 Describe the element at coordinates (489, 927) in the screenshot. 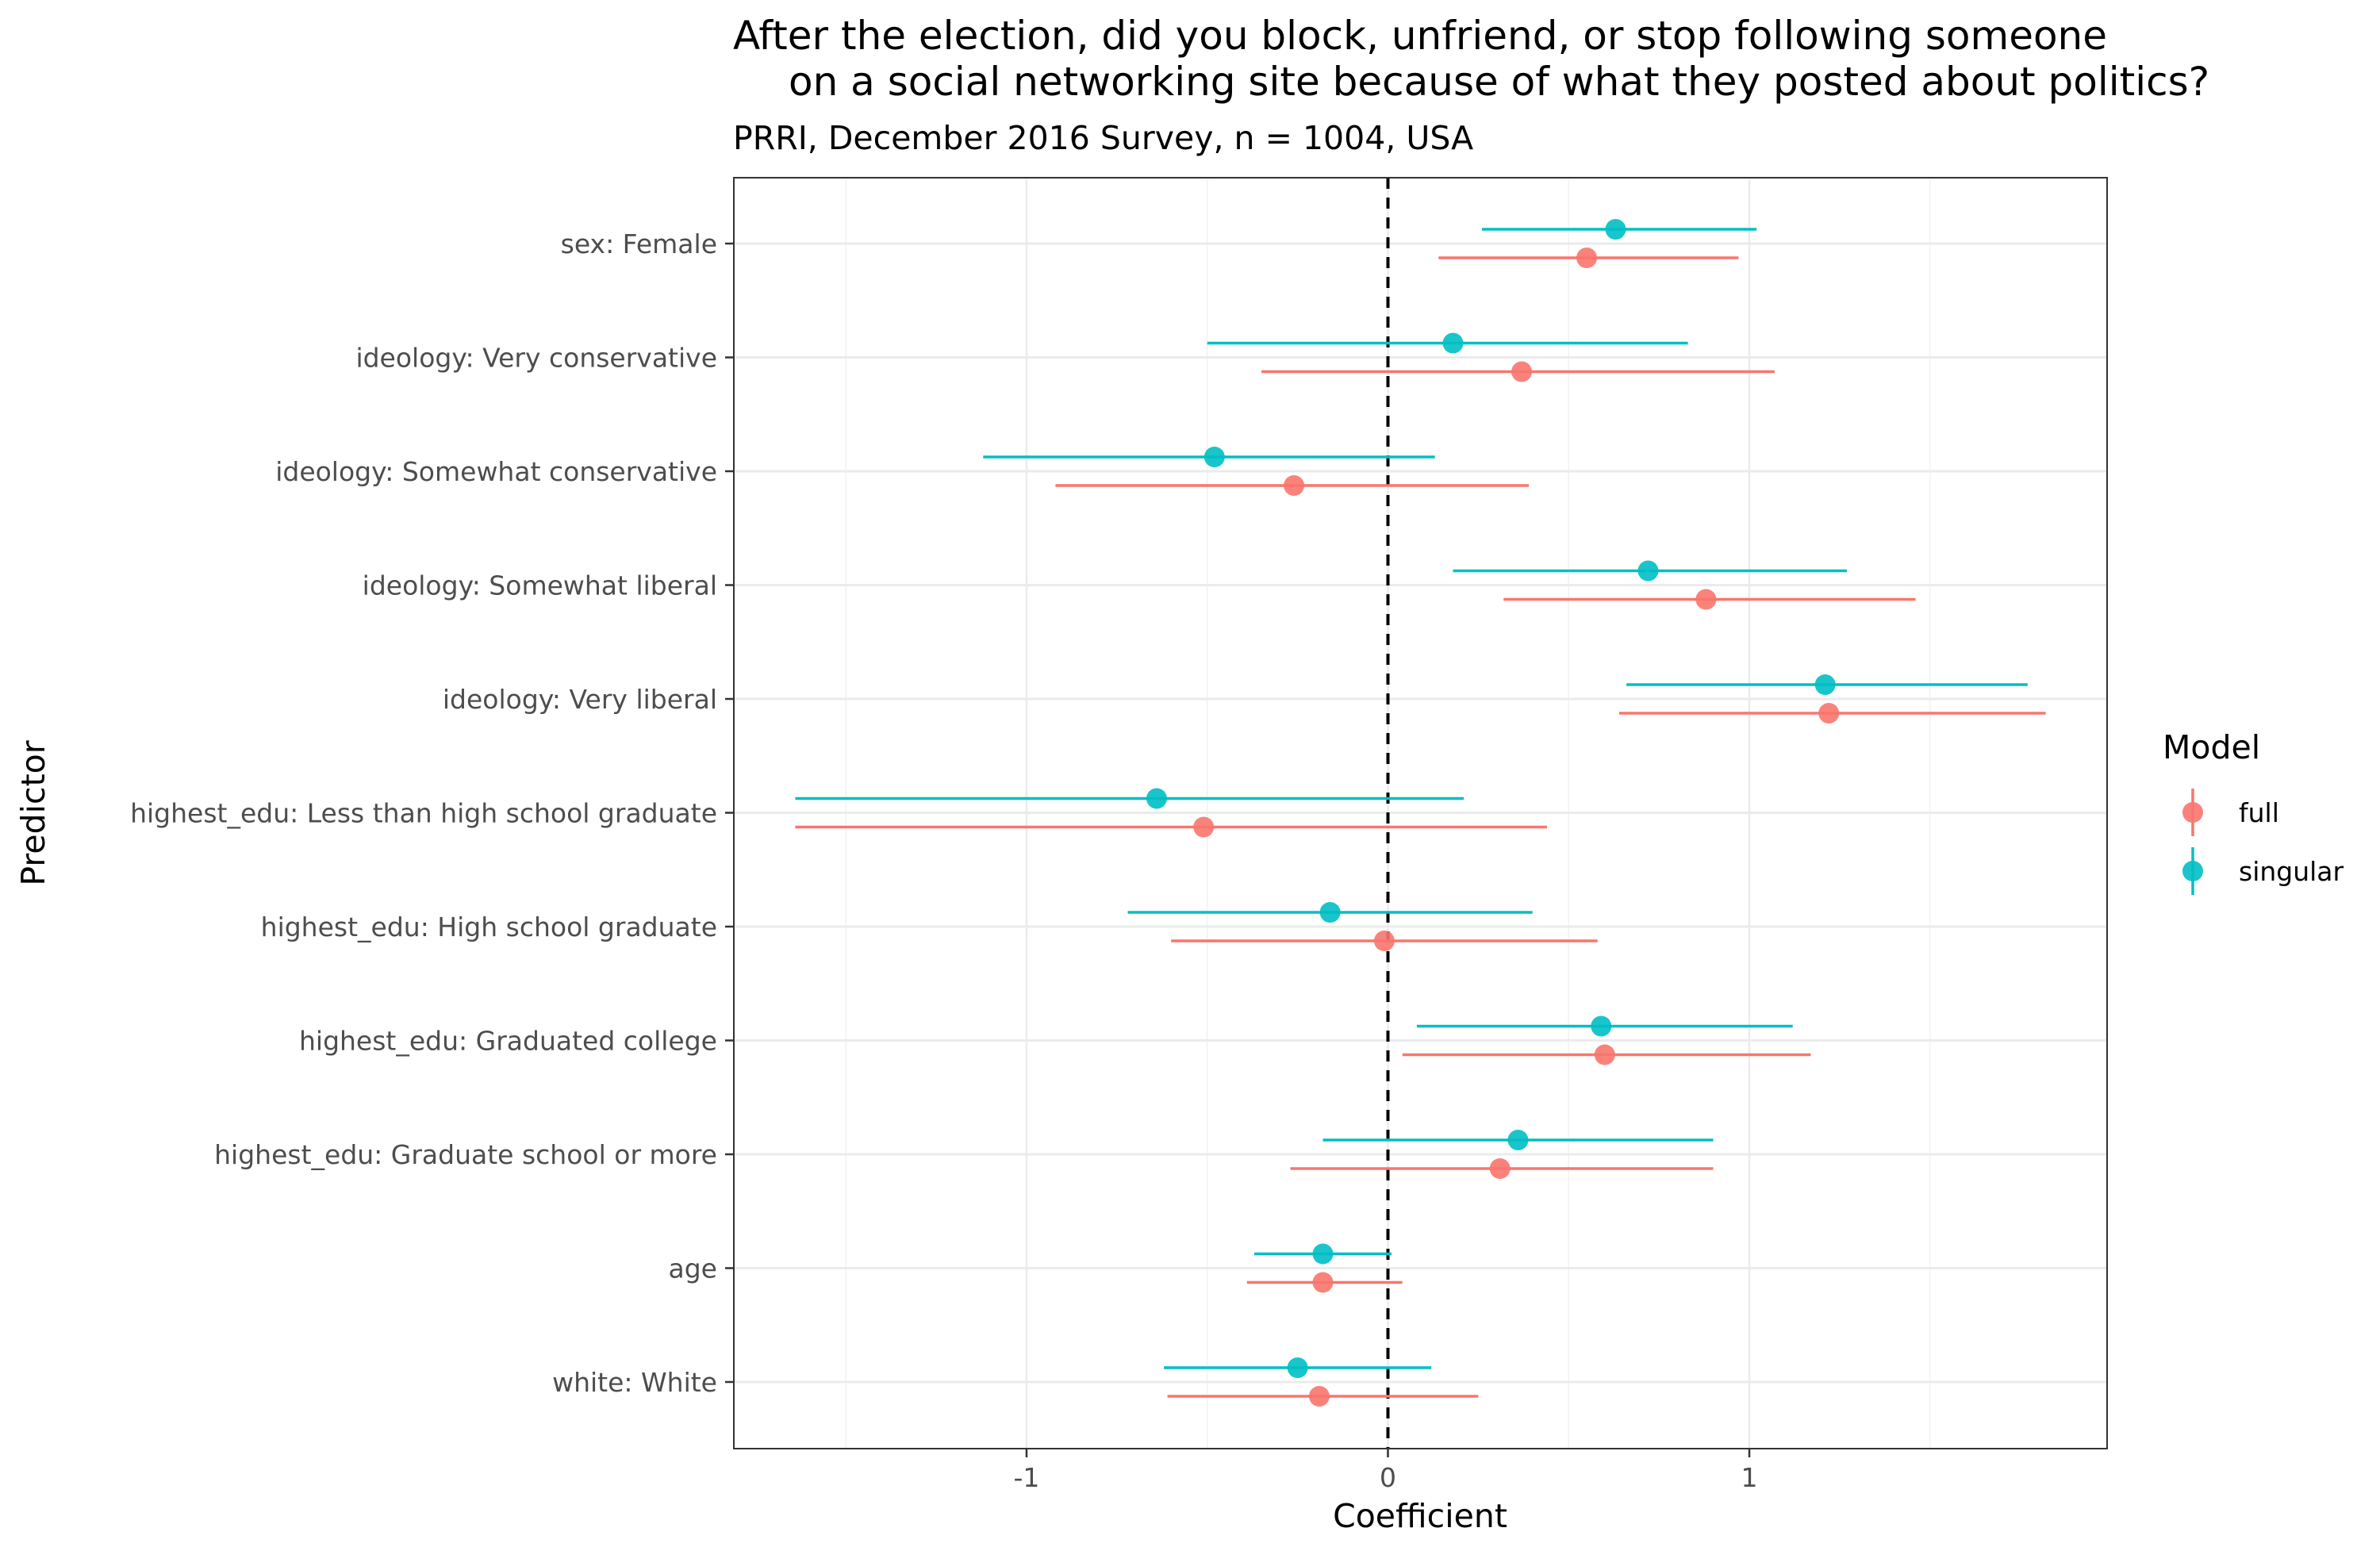

I see `y-tick-label: highest_edu: High school graduate` at that location.